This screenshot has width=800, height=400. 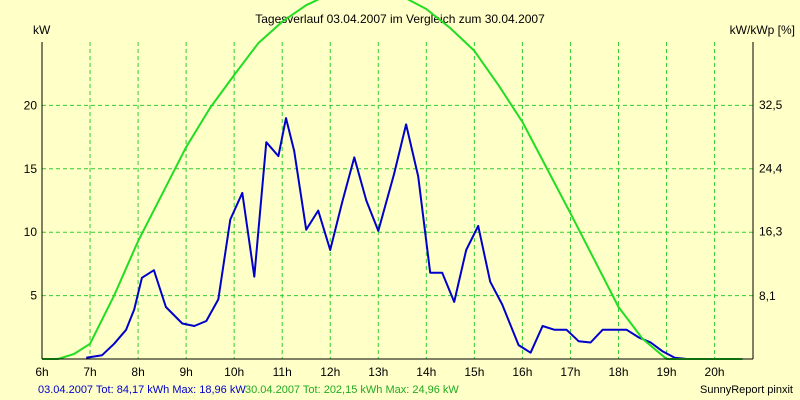 What do you see at coordinates (522, 372) in the screenshot?
I see `x-tick-label: 16h` at bounding box center [522, 372].